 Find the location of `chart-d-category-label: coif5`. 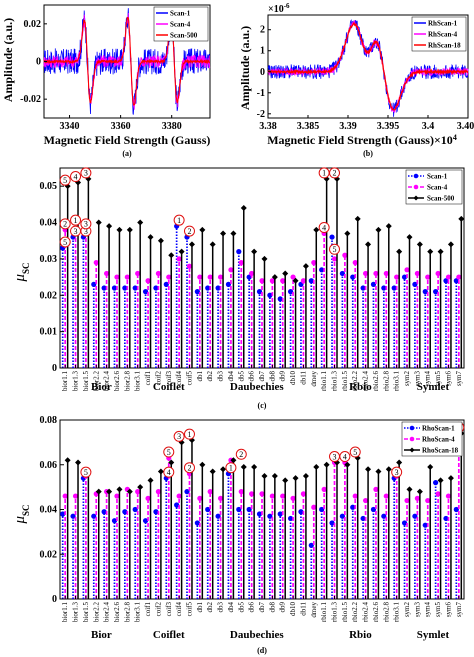

chart-d-category-label: coif5 is located at coordinates (189, 609).